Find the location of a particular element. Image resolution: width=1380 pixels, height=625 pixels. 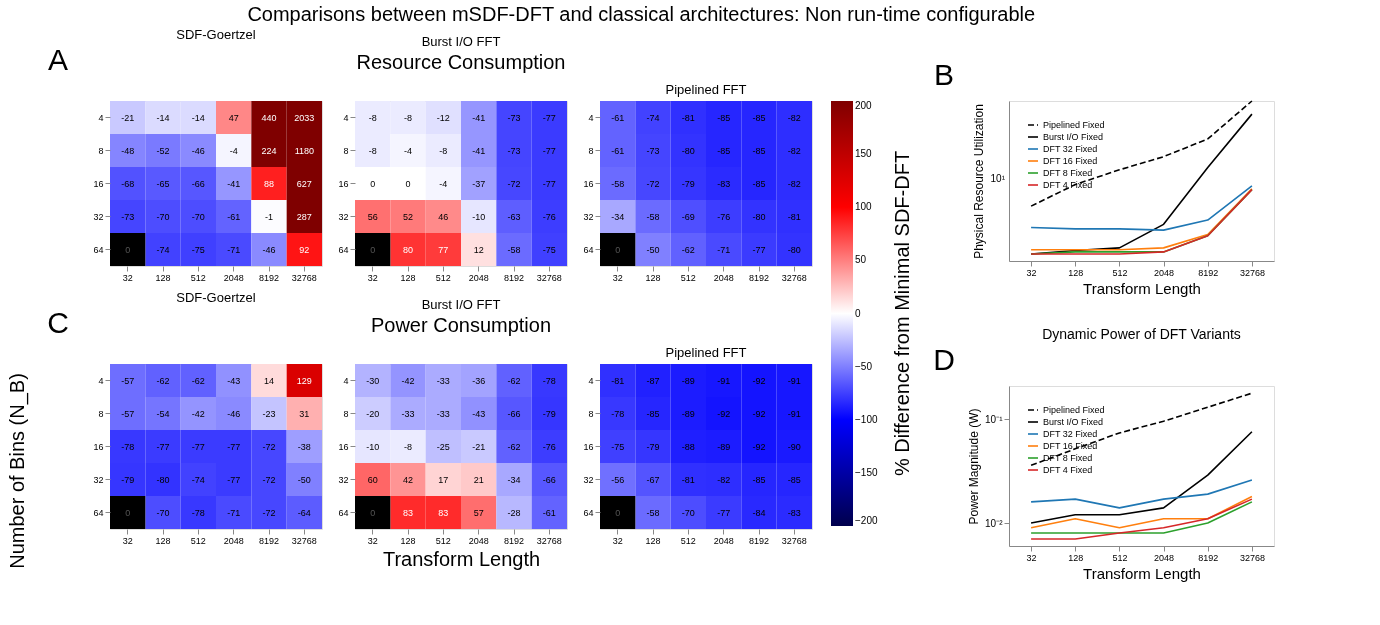

data-label: 129 is located at coordinates (304, 380).